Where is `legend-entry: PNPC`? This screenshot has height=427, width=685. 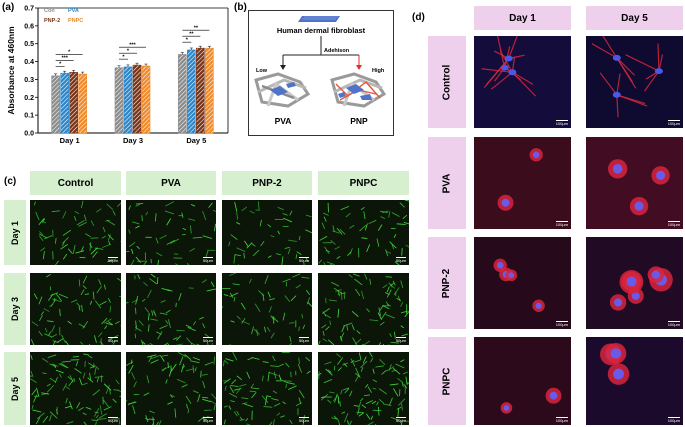
legend-entry: PNPC is located at coordinates (75, 21).